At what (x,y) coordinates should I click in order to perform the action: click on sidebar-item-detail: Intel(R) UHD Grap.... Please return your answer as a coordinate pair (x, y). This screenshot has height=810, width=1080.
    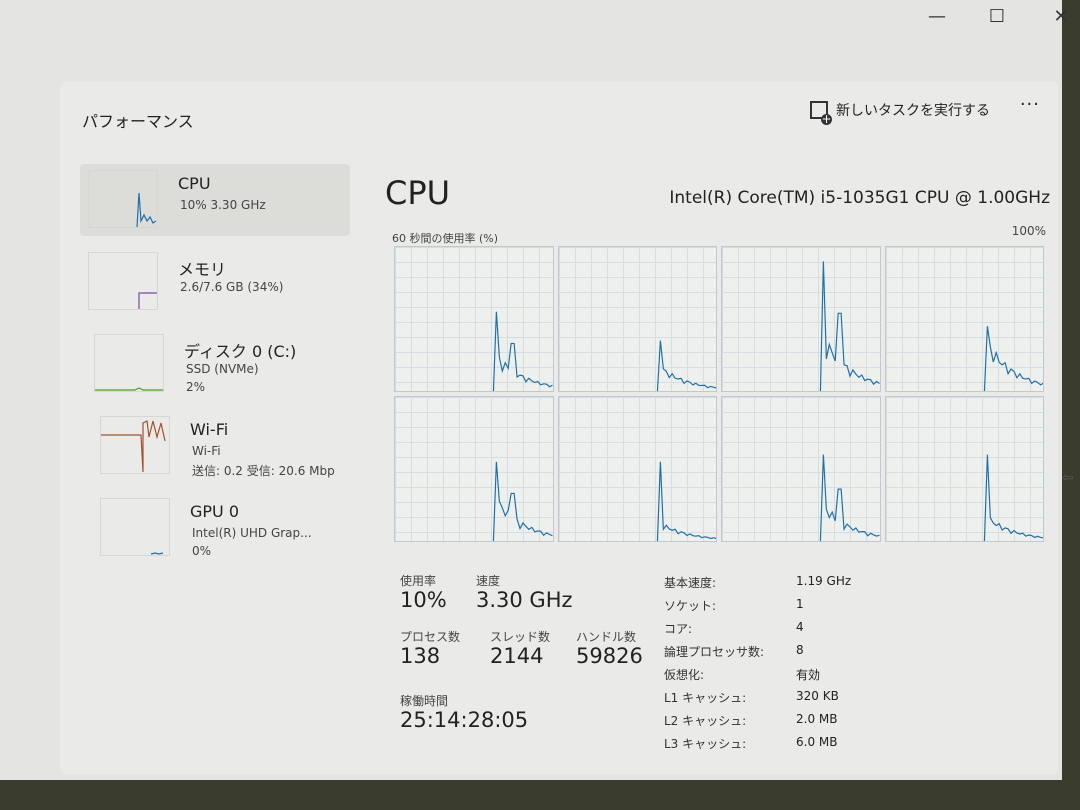
    Looking at the image, I should click on (252, 533).